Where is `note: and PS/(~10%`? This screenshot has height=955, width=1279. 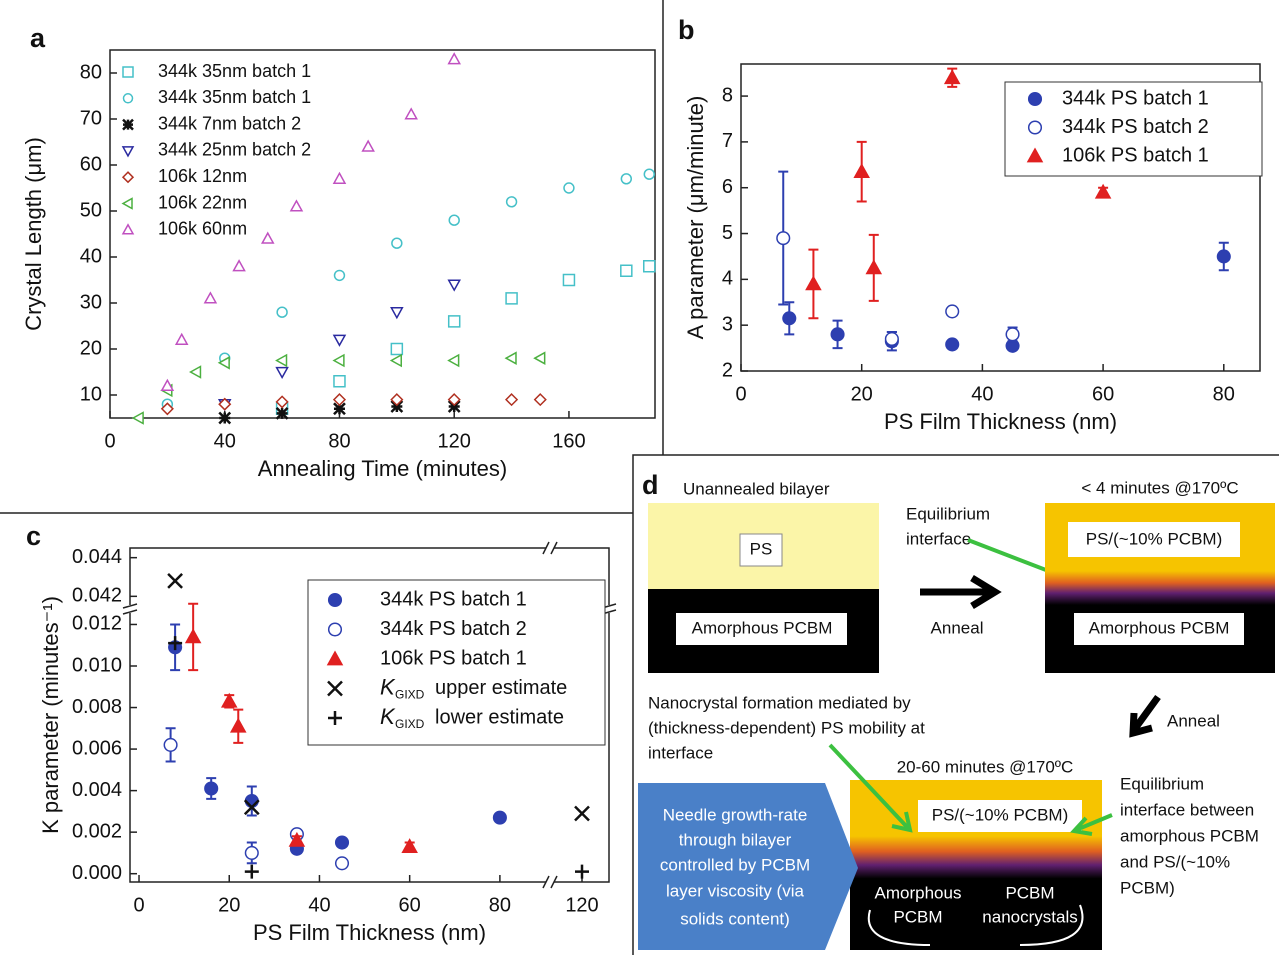
note: and PS/(~10% is located at coordinates (1175, 861).